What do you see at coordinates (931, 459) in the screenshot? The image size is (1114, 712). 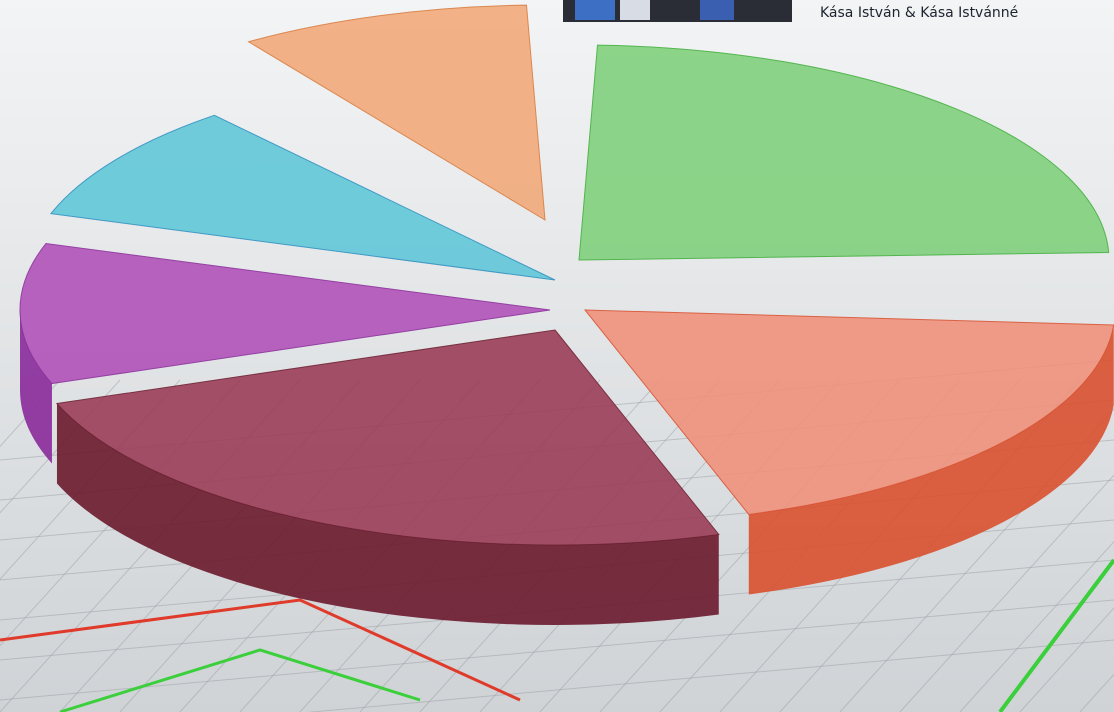 I see `pie-slice-side` at bounding box center [931, 459].